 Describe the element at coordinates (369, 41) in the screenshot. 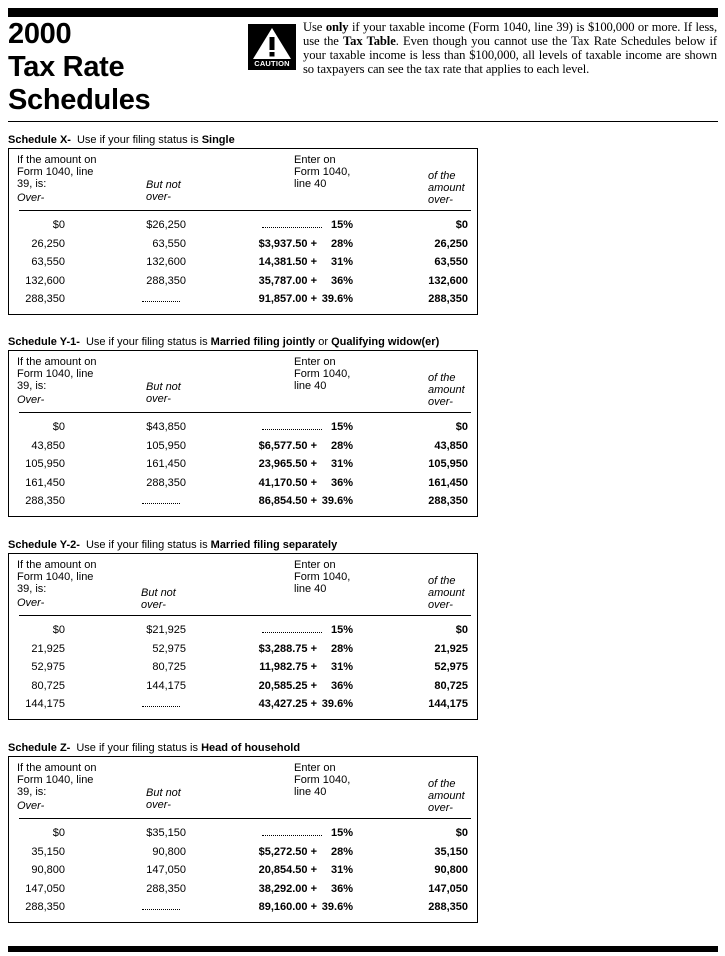

I see `notice-text: Tax Table` at that location.